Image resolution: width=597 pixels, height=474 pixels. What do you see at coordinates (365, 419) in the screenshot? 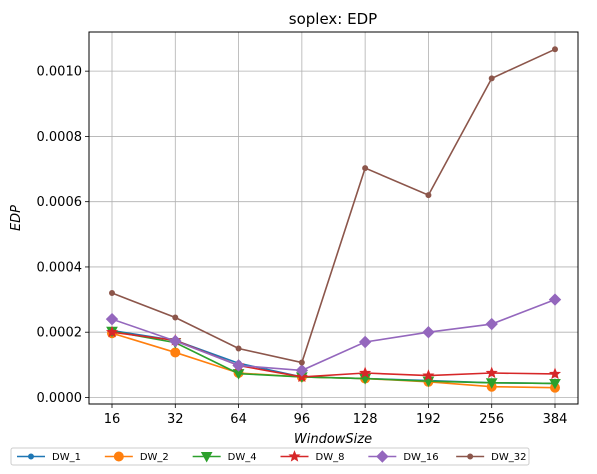
I see `x-tick-label: 128` at bounding box center [365, 419].